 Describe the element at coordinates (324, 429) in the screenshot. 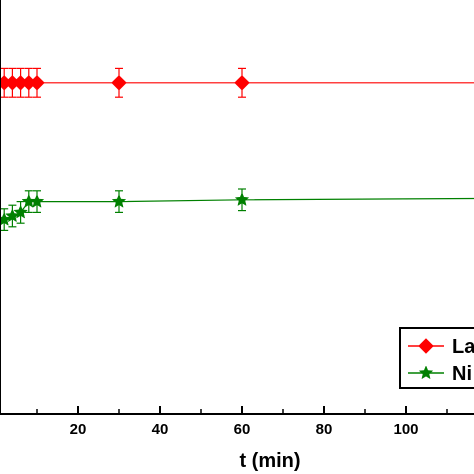

I see `x-tick-label: 80` at that location.